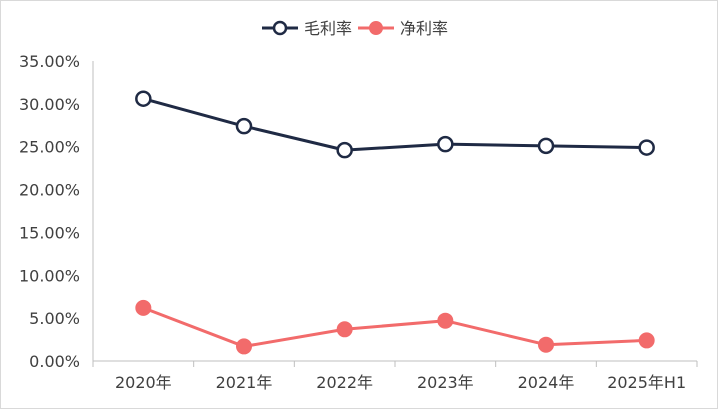  I want to click on x-tick-label: 2020年, so click(143, 382).